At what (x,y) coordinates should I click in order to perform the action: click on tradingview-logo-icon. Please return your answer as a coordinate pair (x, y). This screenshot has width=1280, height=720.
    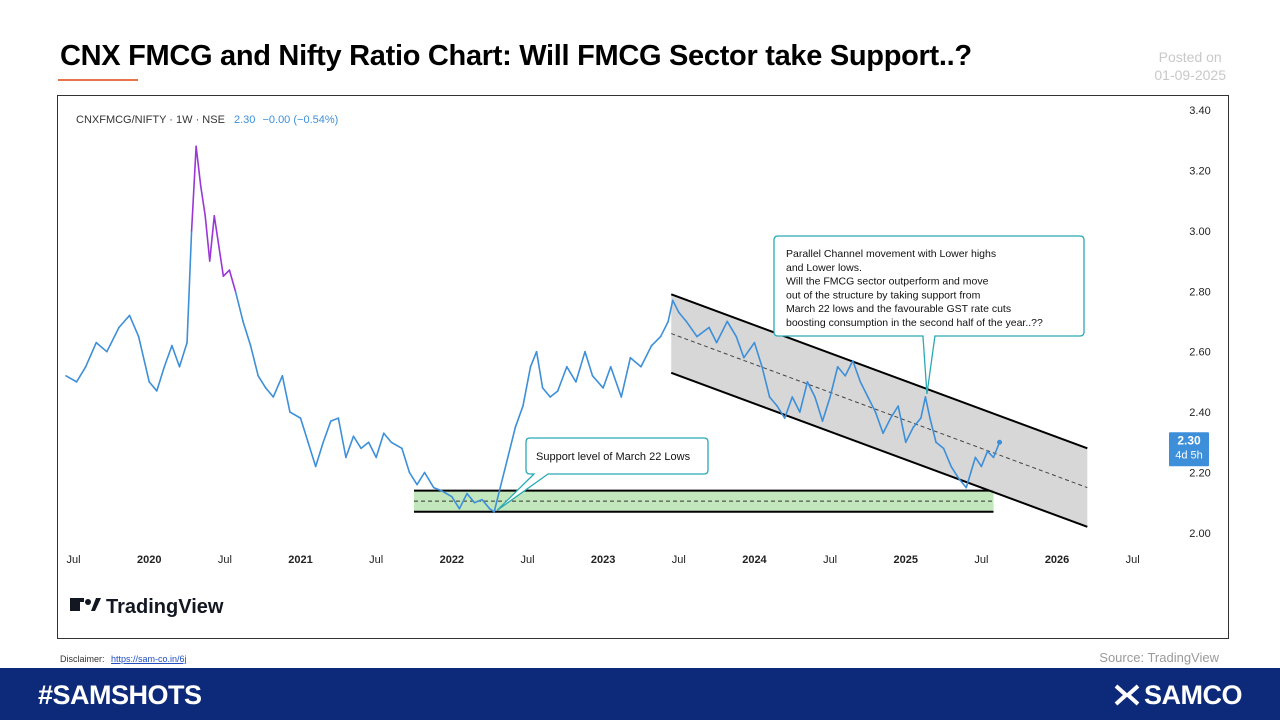
    Looking at the image, I should click on (85, 604).